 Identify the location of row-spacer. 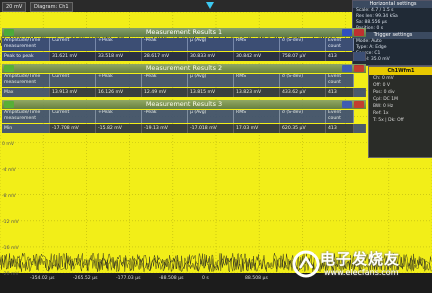
(360, 92).